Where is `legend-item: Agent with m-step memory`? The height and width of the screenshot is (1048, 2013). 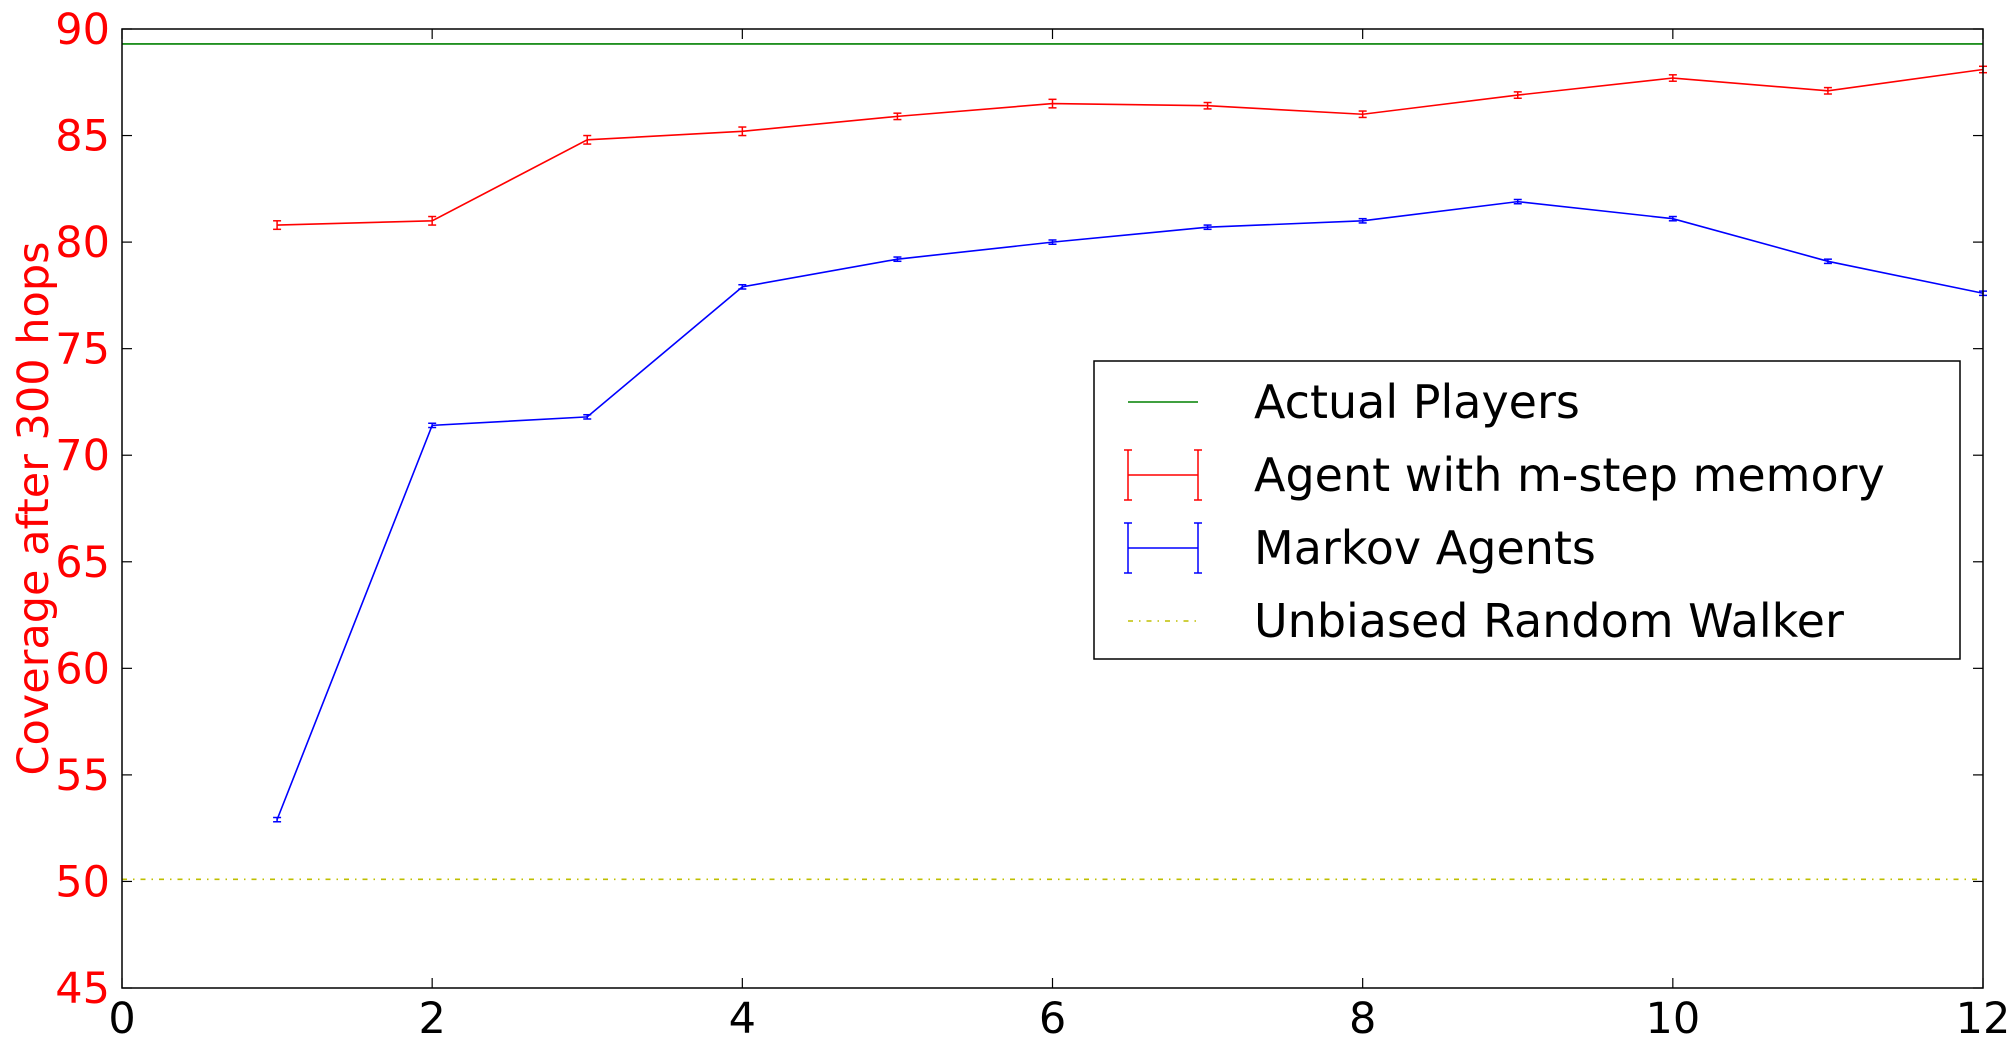 legend-item: Agent with m-step memory is located at coordinates (1504, 475).